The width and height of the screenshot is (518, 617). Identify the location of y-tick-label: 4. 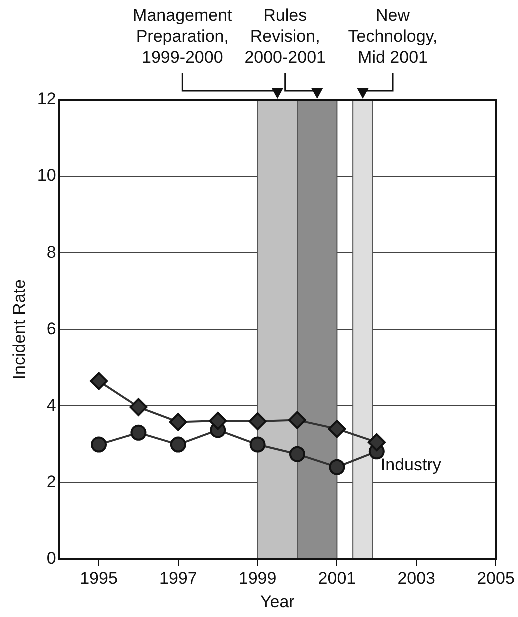
(51, 405).